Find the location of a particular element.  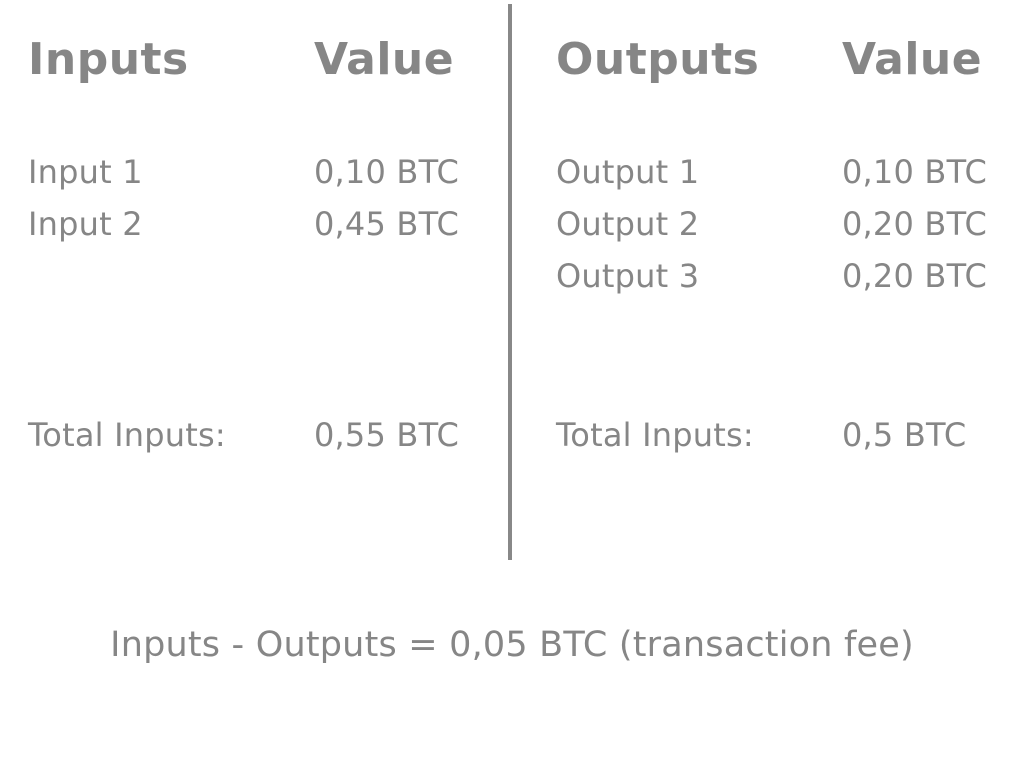

output-row-label: Output 1 is located at coordinates (628, 172).